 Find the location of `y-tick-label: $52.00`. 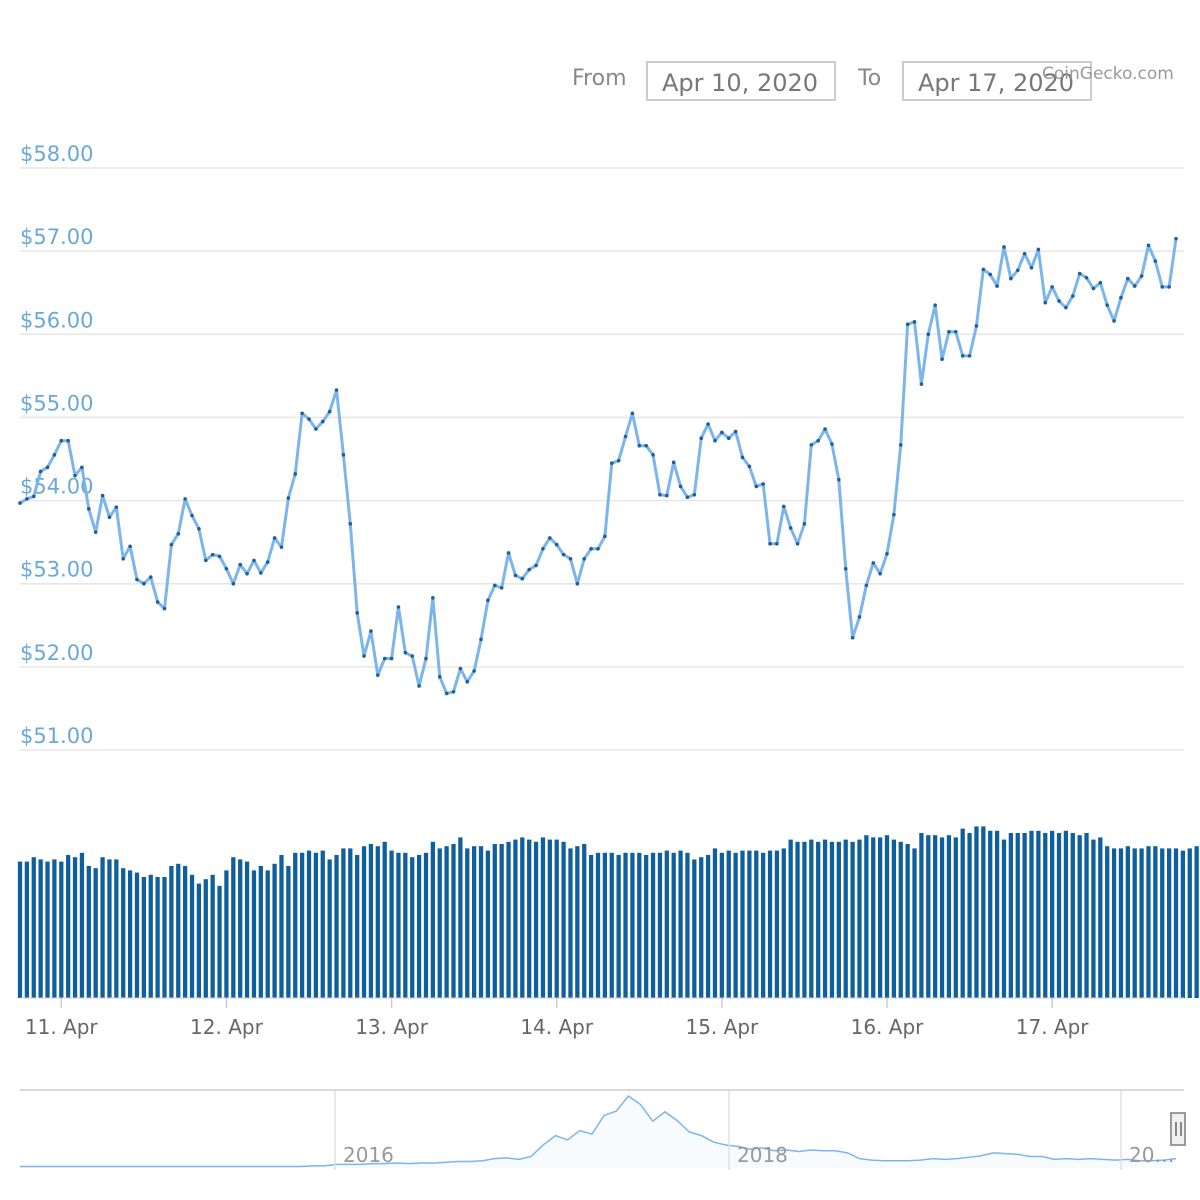

y-tick-label: $52.00 is located at coordinates (56, 653).